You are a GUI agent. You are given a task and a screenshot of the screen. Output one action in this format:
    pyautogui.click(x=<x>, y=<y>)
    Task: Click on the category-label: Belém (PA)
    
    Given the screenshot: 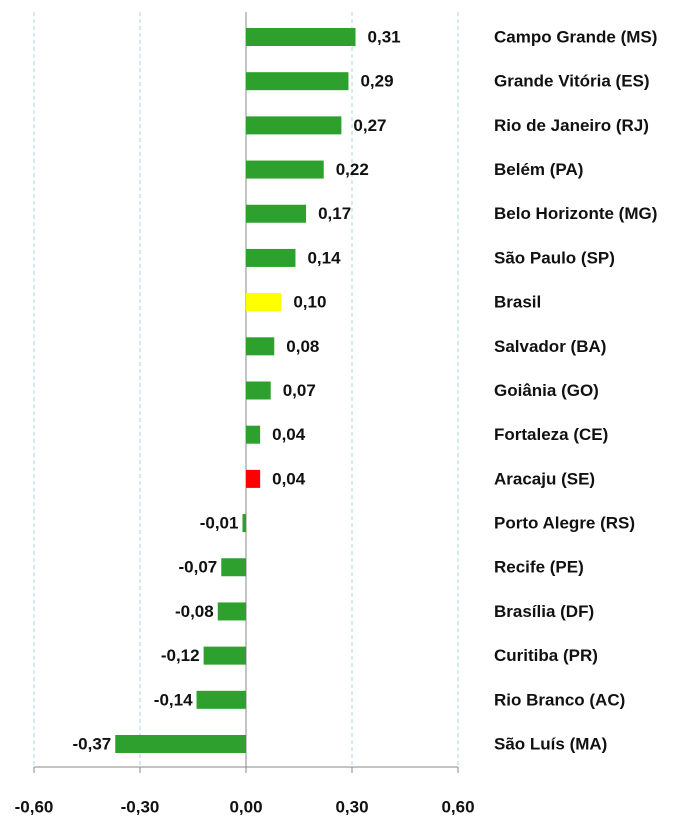 What is the action you would take?
    pyautogui.click(x=538, y=169)
    